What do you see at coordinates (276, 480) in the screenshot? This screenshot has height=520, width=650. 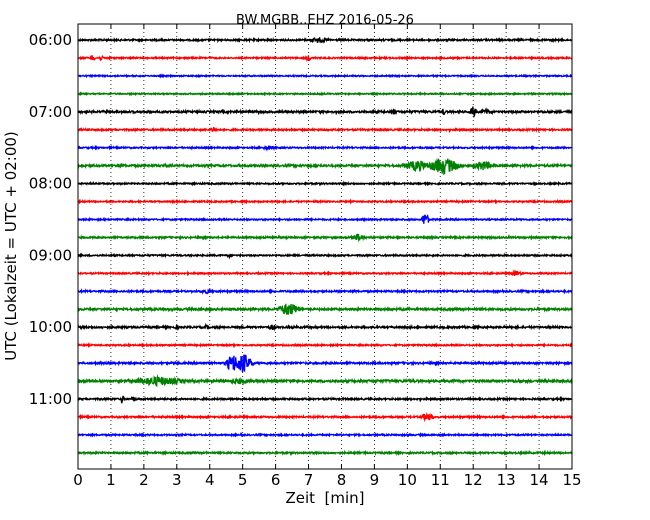 I see `x-tick-label: 6` at bounding box center [276, 480].